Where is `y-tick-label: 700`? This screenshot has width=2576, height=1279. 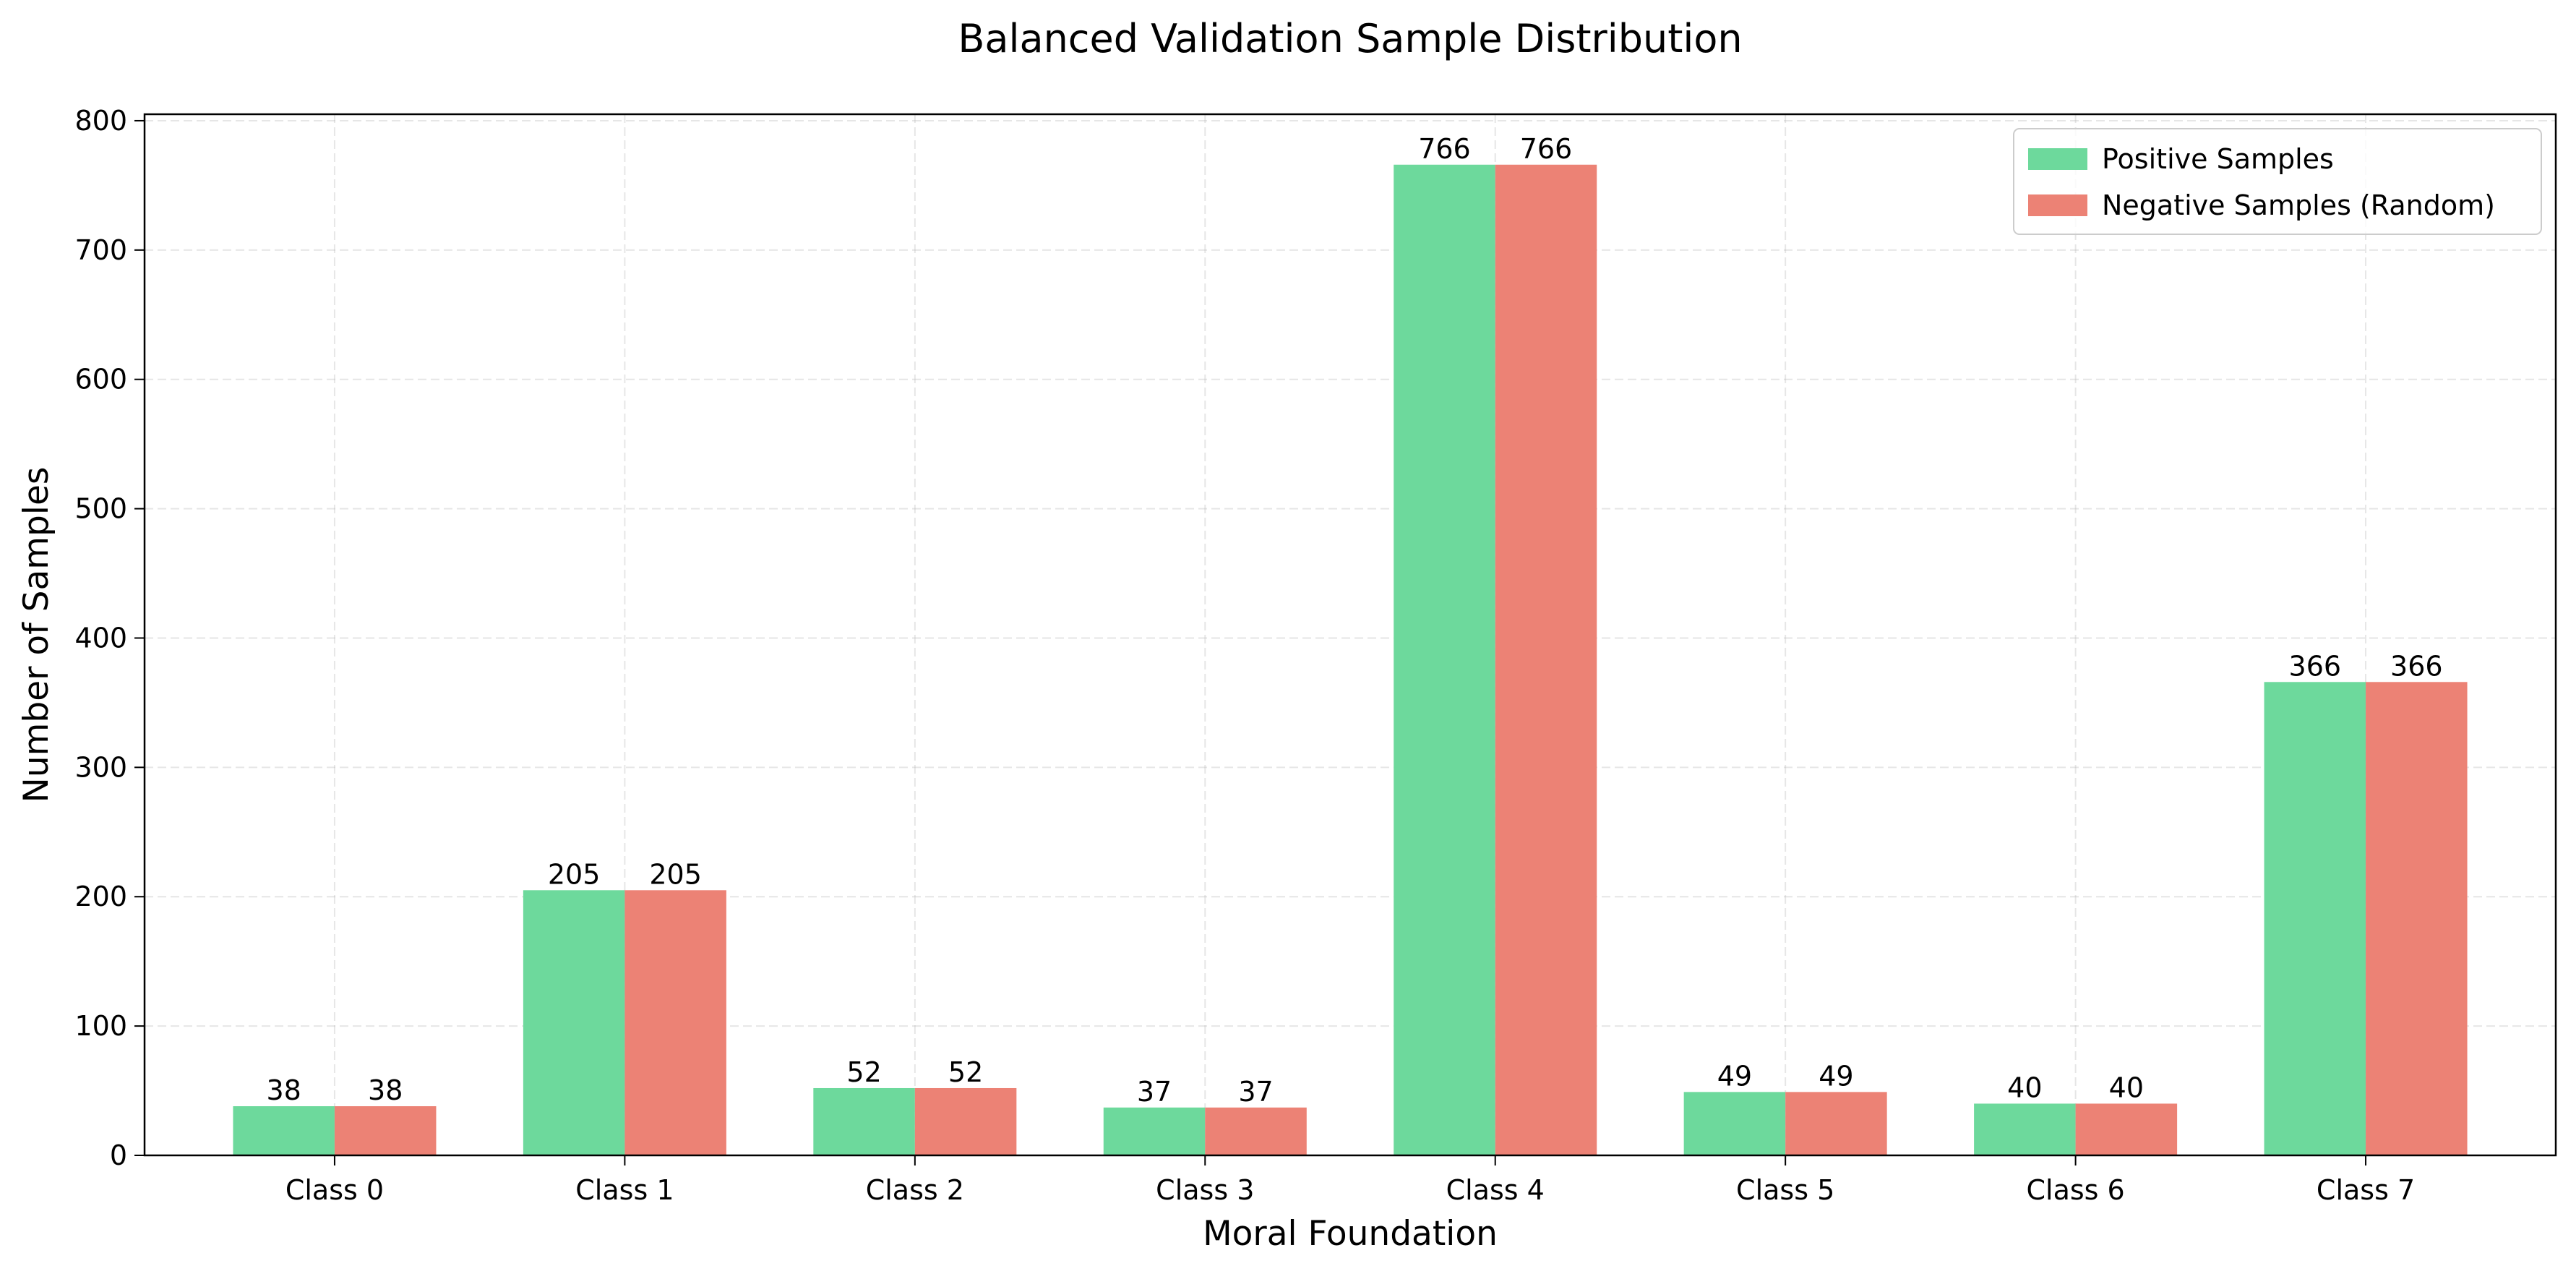
y-tick-label: 700 is located at coordinates (101, 250).